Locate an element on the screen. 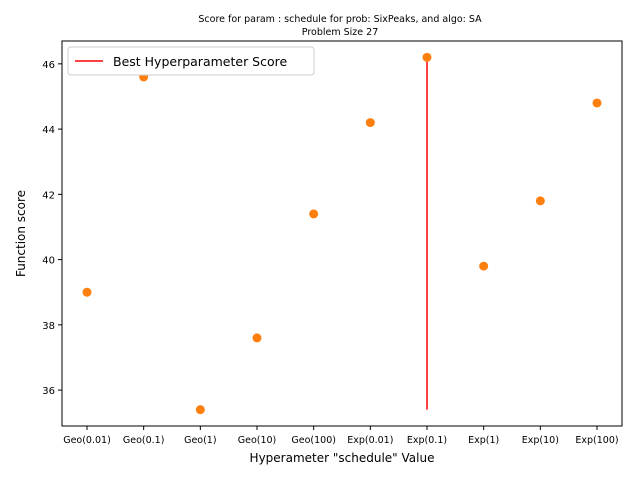  y-tick-label: 38 is located at coordinates (48, 326).